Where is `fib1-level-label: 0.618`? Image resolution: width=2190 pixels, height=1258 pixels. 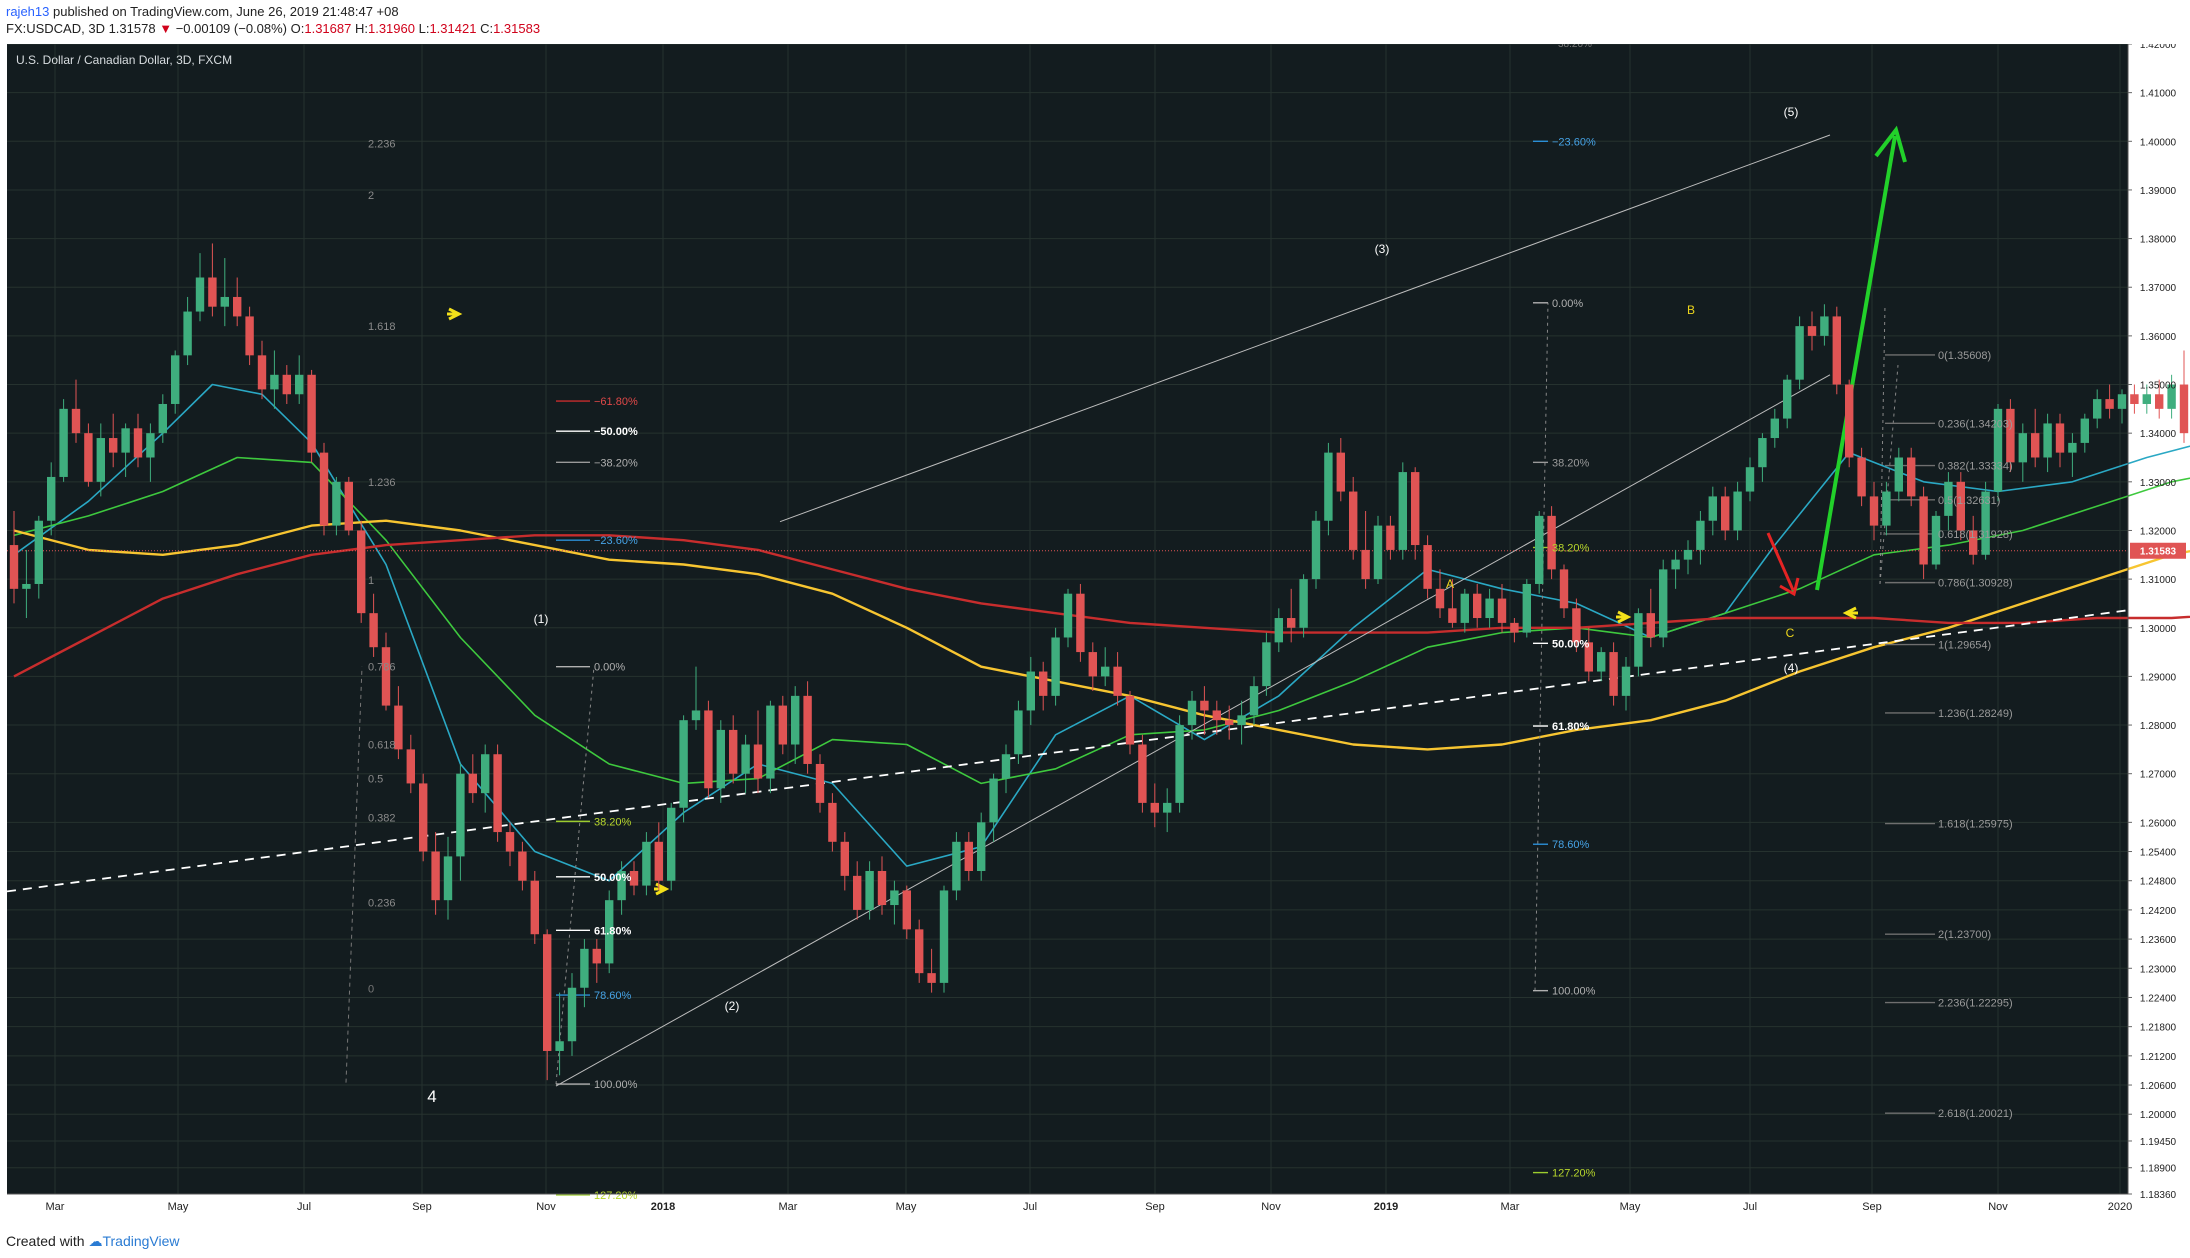 fib1-level-label: 0.618 is located at coordinates (382, 746).